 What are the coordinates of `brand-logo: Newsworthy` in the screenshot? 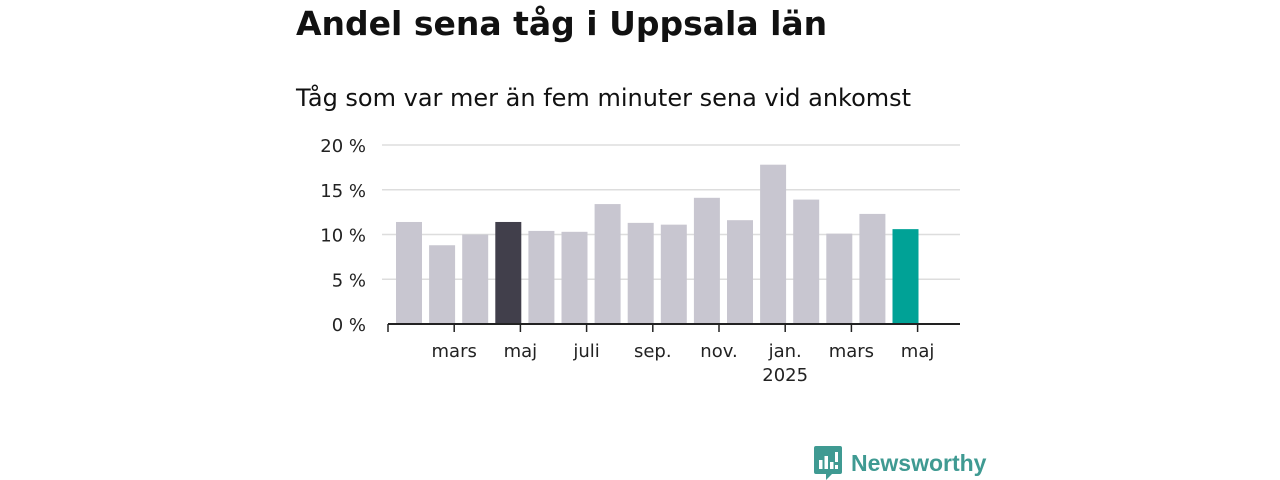 It's located at (900, 463).